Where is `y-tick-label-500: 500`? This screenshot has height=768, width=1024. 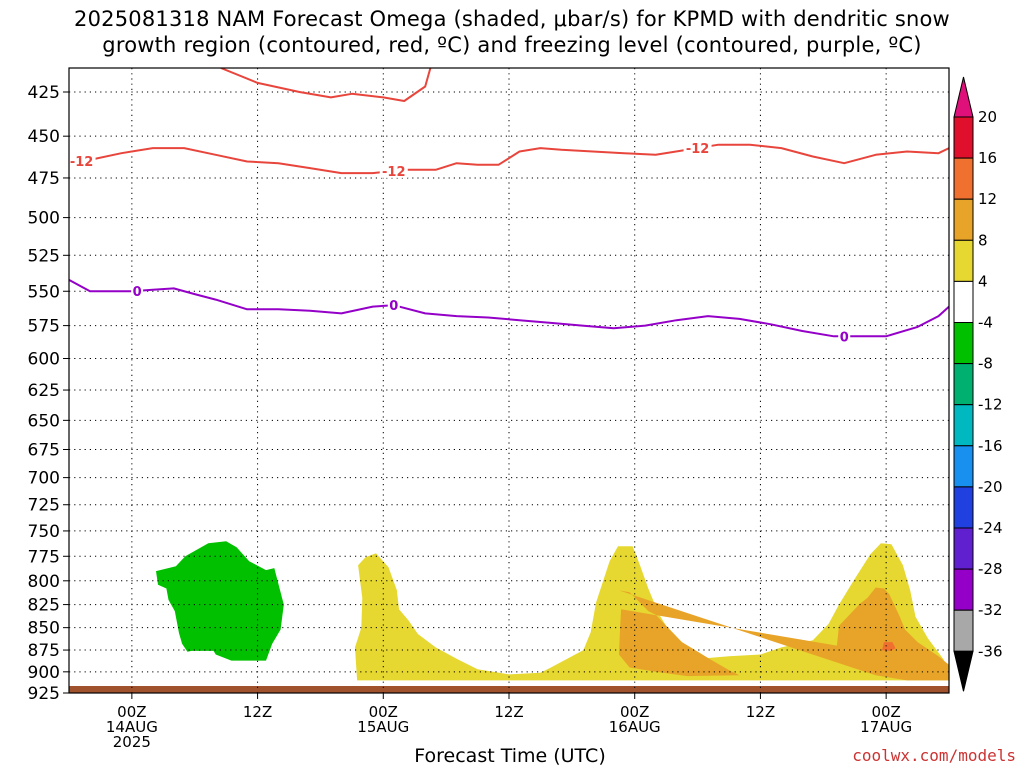 y-tick-label-500: 500 is located at coordinates (44, 219).